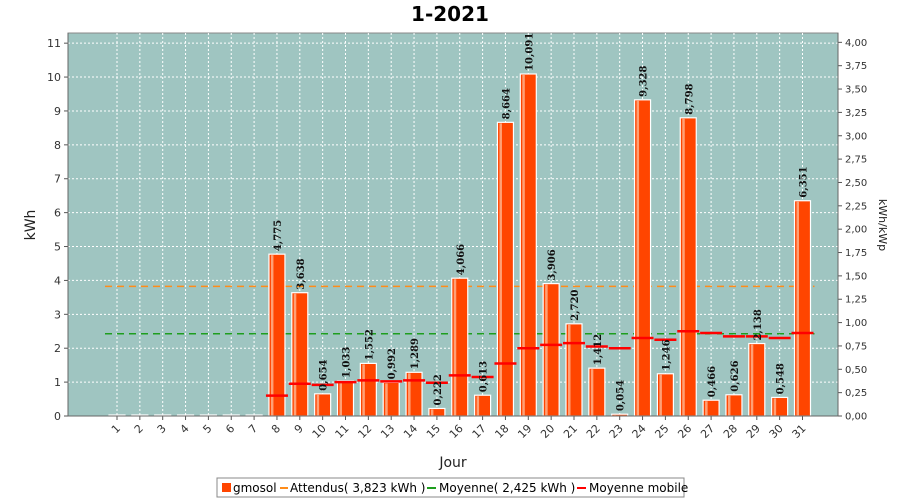 This screenshot has height=504, width=900. I want to click on data-label: 1,412, so click(598, 349).